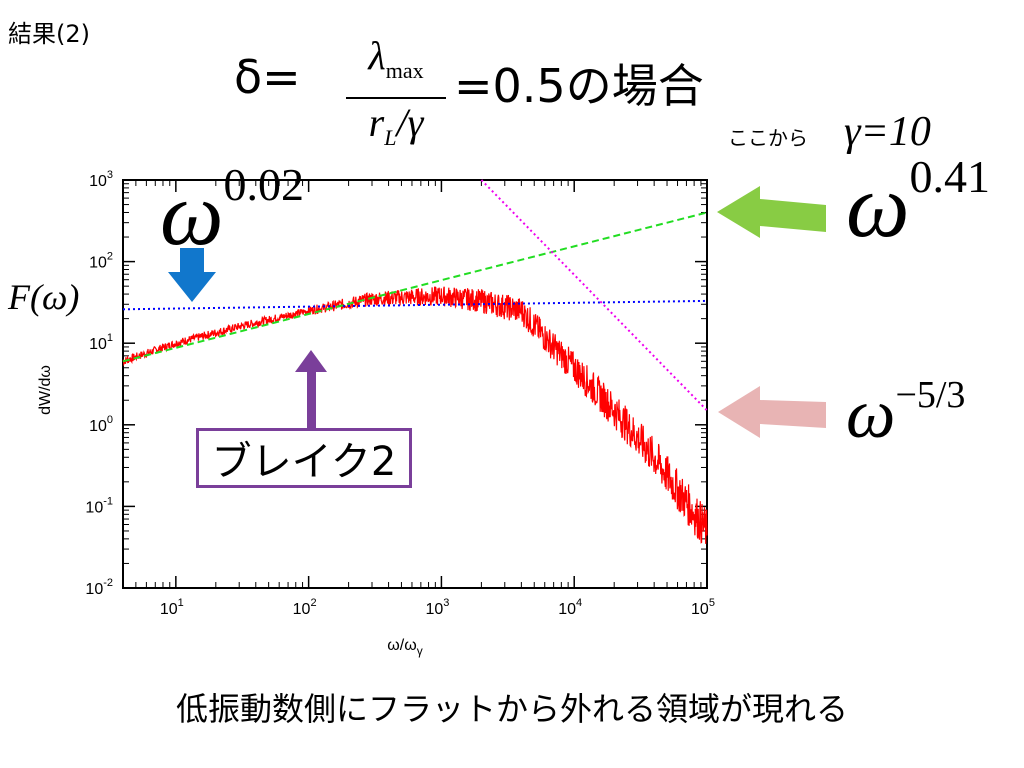  Describe the element at coordinates (264, 184) in the screenshot. I see `omega-flat-exp: 0.02` at that location.